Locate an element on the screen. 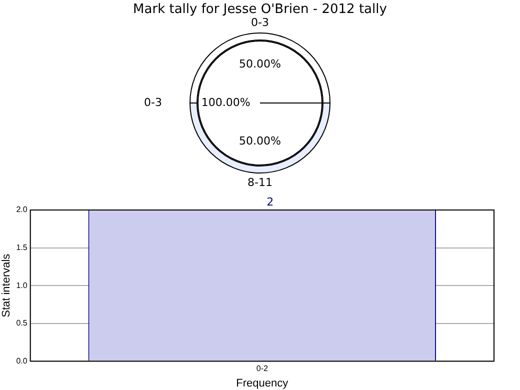  y-tick-label: 0.5 is located at coordinates (22, 323).